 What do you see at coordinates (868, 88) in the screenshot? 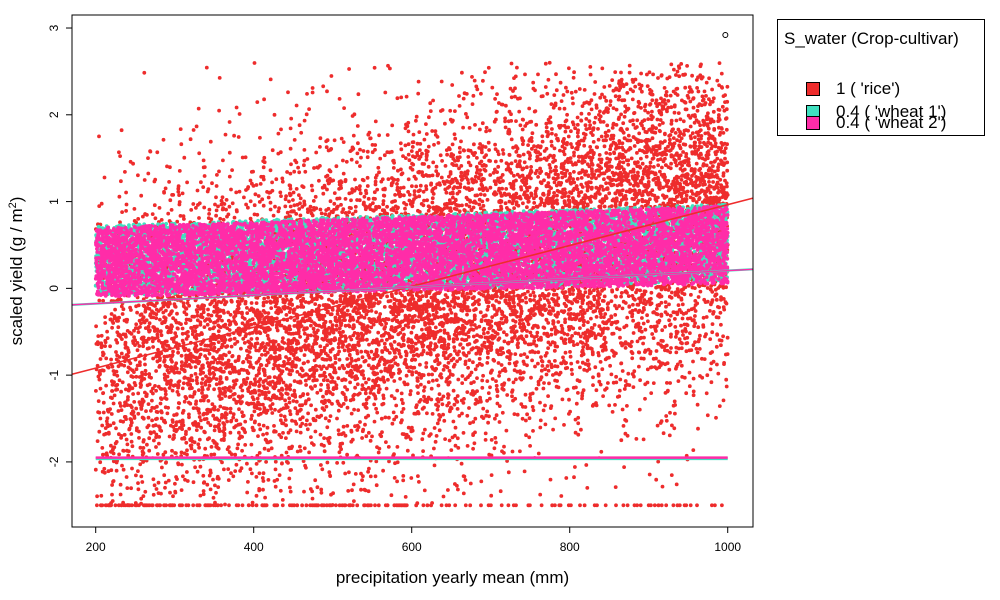
I see `legend-label-rice: 1 ( 'rice')` at bounding box center [868, 88].